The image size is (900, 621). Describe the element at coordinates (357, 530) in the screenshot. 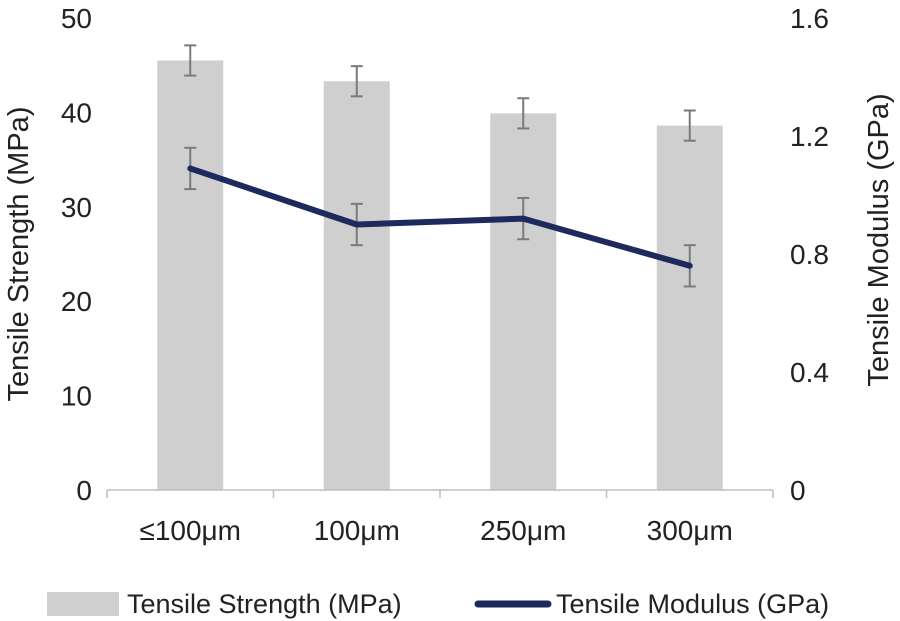

I see `x-category-label: 100μm` at that location.